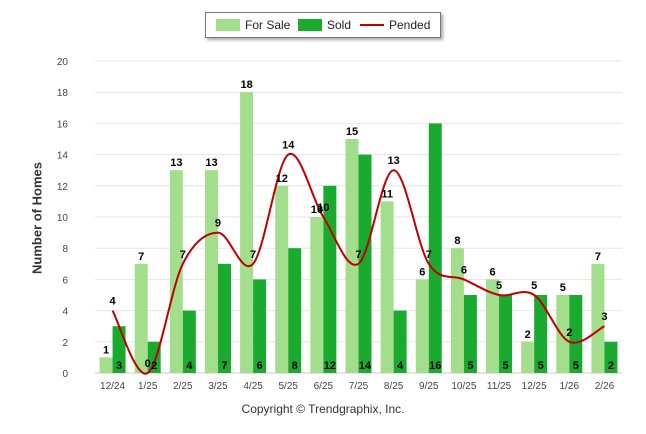 This screenshot has width=646, height=434. What do you see at coordinates (499, 386) in the screenshot?
I see `x-tick-label: 11/25` at bounding box center [499, 386].